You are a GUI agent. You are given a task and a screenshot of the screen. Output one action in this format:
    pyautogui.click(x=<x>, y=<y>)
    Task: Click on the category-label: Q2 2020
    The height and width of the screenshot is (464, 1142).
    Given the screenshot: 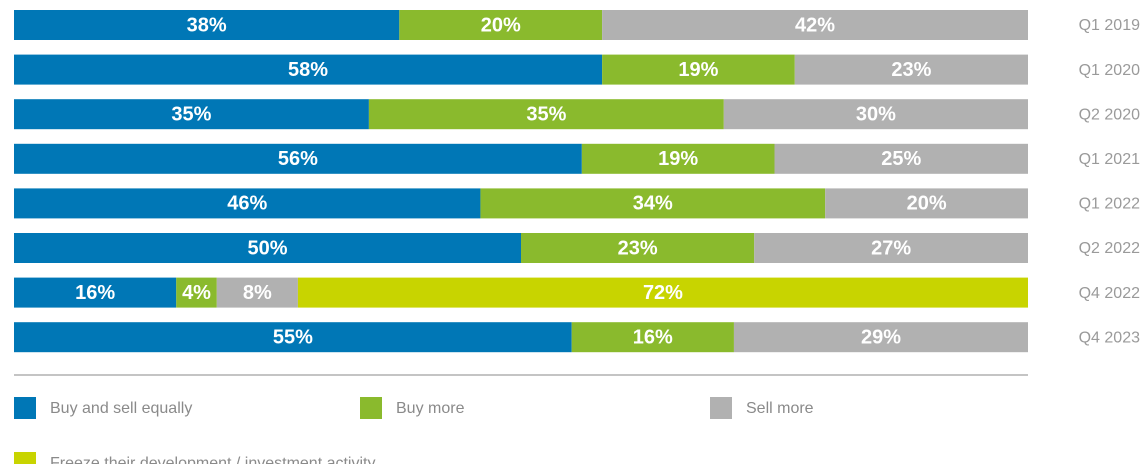 What is the action you would take?
    pyautogui.click(x=1109, y=114)
    